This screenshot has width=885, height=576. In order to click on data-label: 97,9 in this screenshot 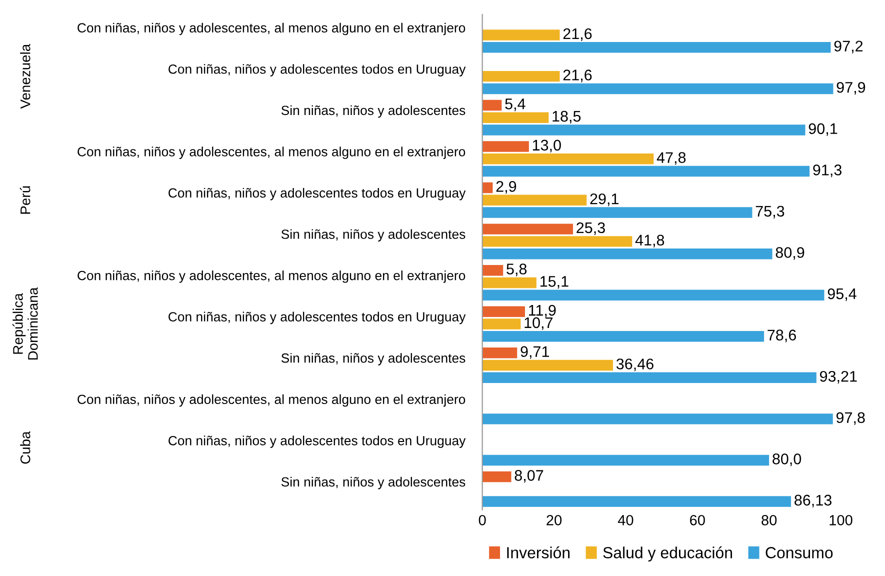, I will do `click(851, 88)`.